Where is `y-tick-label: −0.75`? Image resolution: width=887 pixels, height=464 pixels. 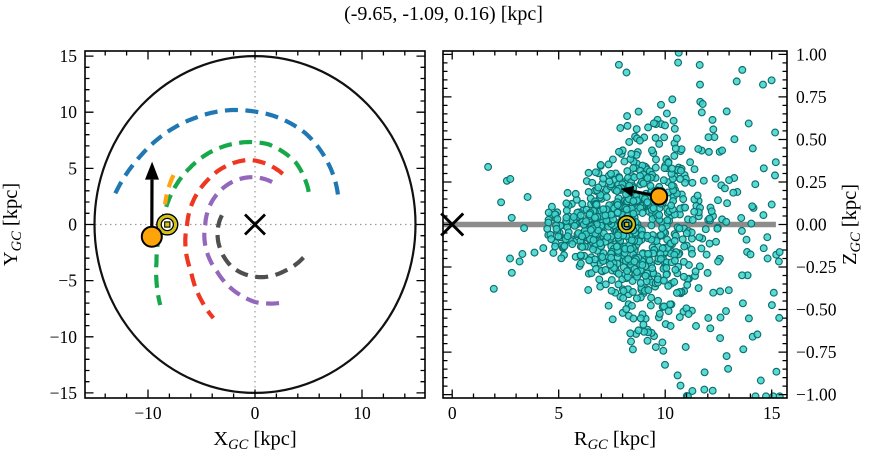 y-tick-label: −0.75 is located at coordinates (816, 352).